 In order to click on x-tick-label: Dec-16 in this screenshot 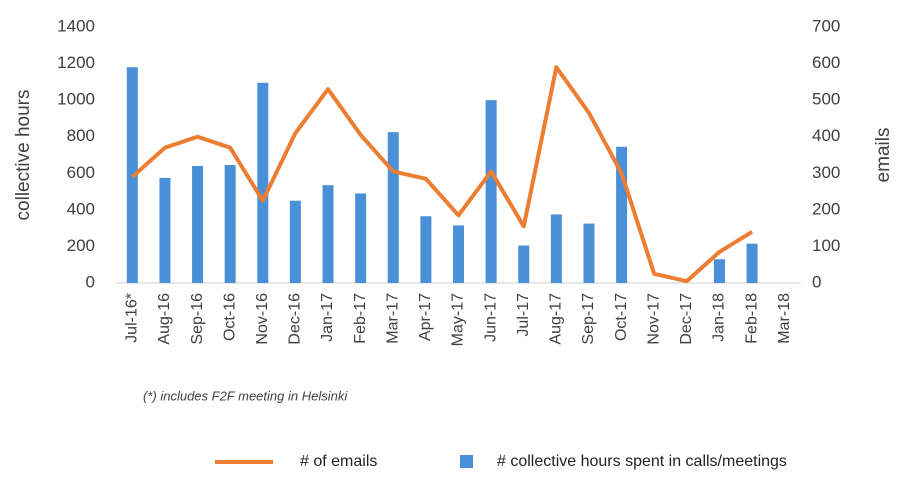, I will do `click(295, 319)`.